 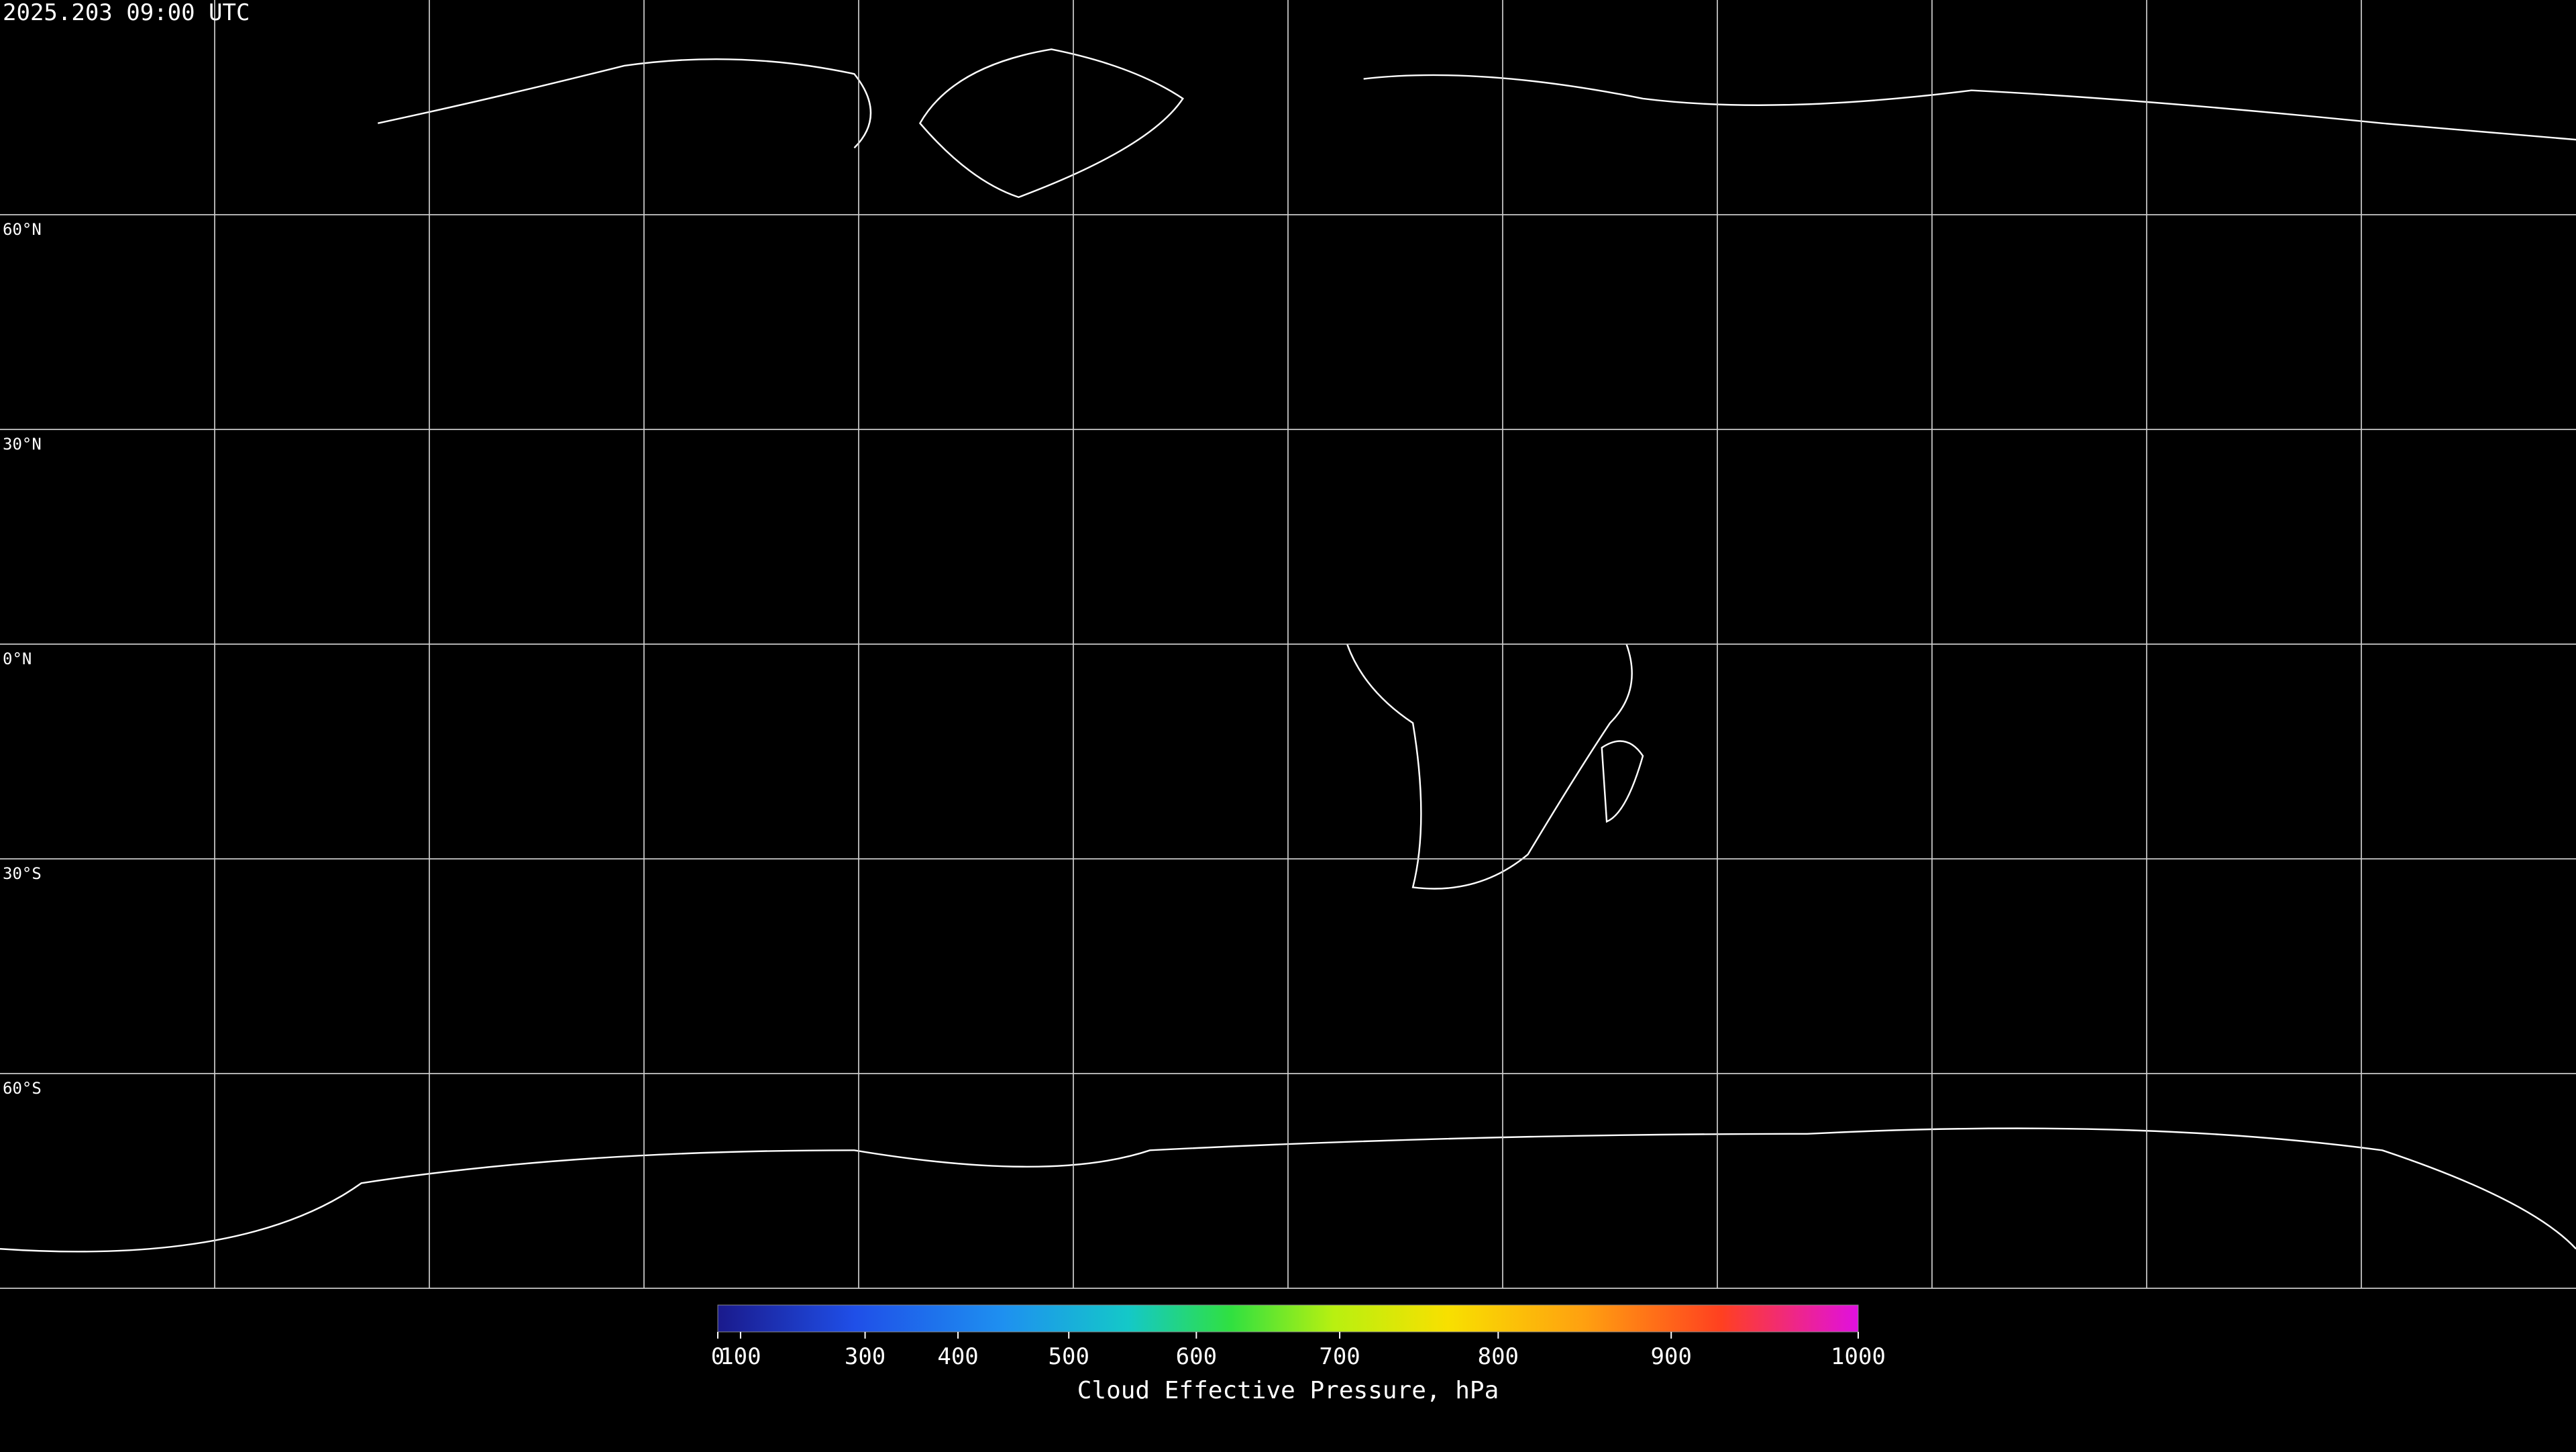 What do you see at coordinates (22, 445) in the screenshot?
I see `lat-label: 30°N` at bounding box center [22, 445].